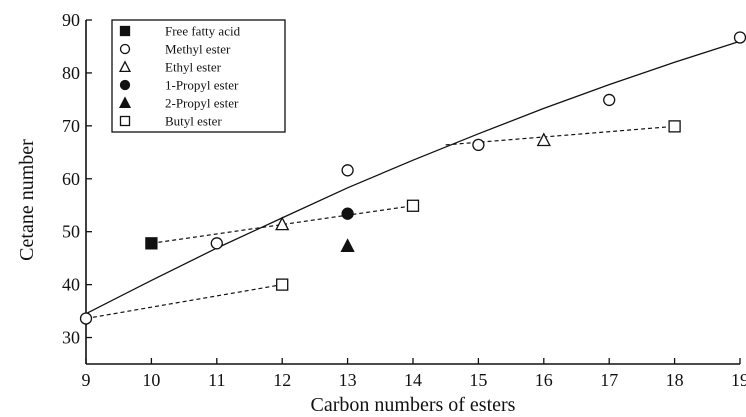 The width and height of the screenshot is (746, 417). Describe the element at coordinates (282, 380) in the screenshot. I see `x-tick-label: 12` at that location.